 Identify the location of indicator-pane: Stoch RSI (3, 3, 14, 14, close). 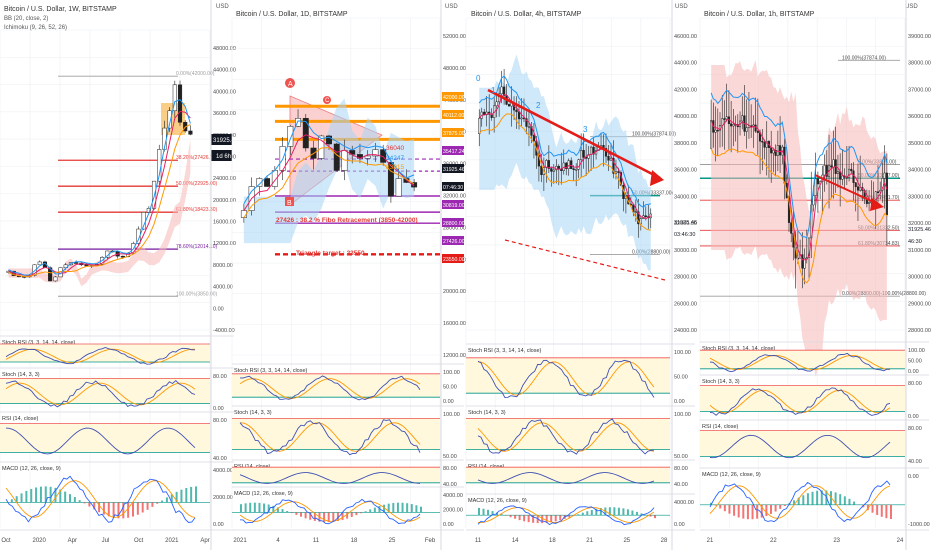
(105, 352).